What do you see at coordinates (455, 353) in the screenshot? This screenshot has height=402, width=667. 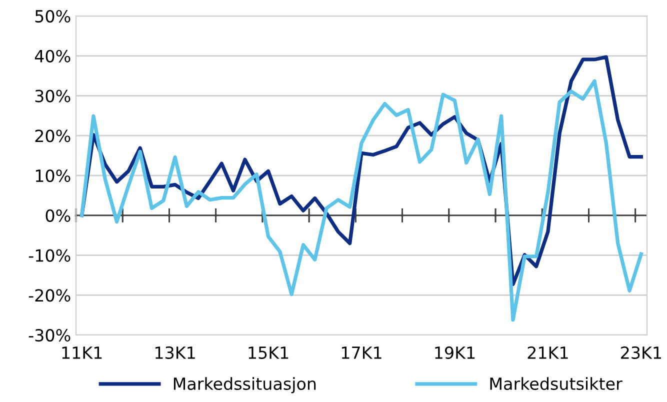 I see `x-tick-label: 19K1` at bounding box center [455, 353].